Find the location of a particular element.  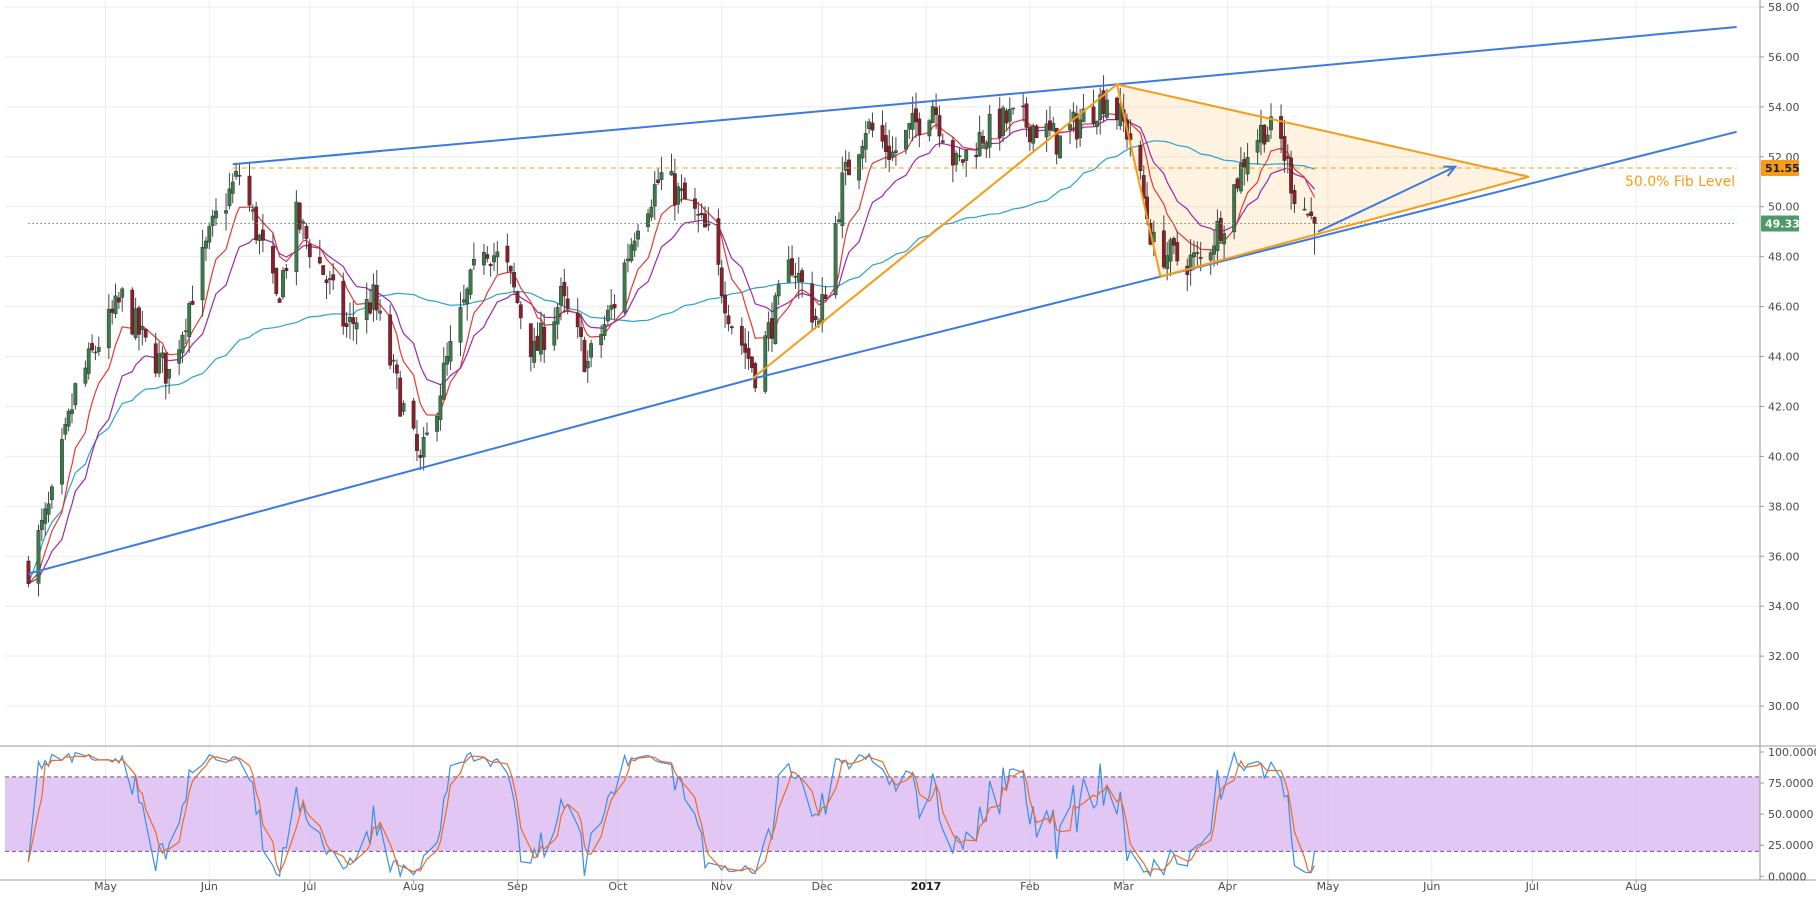

oscillator-d-line is located at coordinates (671, 813).